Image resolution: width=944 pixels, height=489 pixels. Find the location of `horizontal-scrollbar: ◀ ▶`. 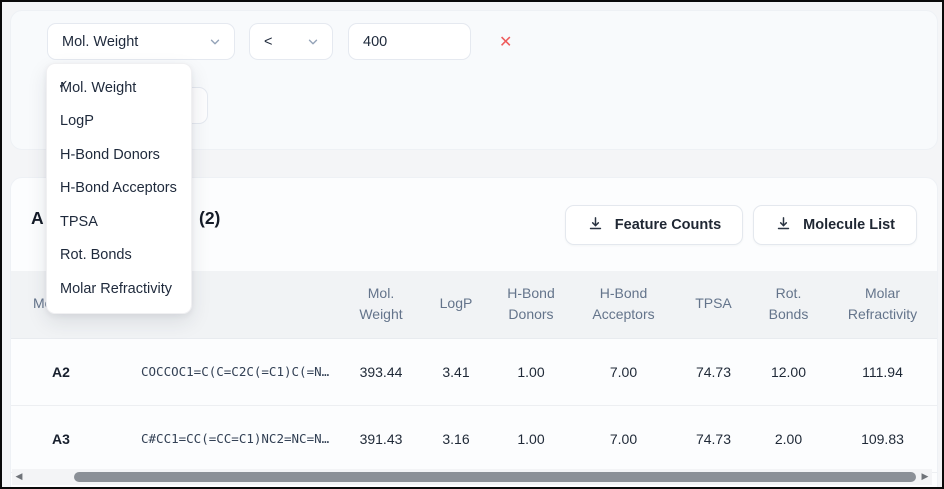

horizontal-scrollbar: ◀ ▶ is located at coordinates (472, 477).